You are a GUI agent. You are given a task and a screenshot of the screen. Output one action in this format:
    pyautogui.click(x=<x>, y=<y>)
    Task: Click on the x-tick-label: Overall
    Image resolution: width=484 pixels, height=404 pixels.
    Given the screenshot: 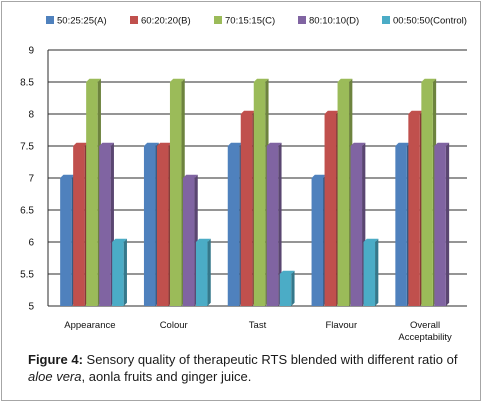 What is the action you would take?
    pyautogui.click(x=425, y=325)
    